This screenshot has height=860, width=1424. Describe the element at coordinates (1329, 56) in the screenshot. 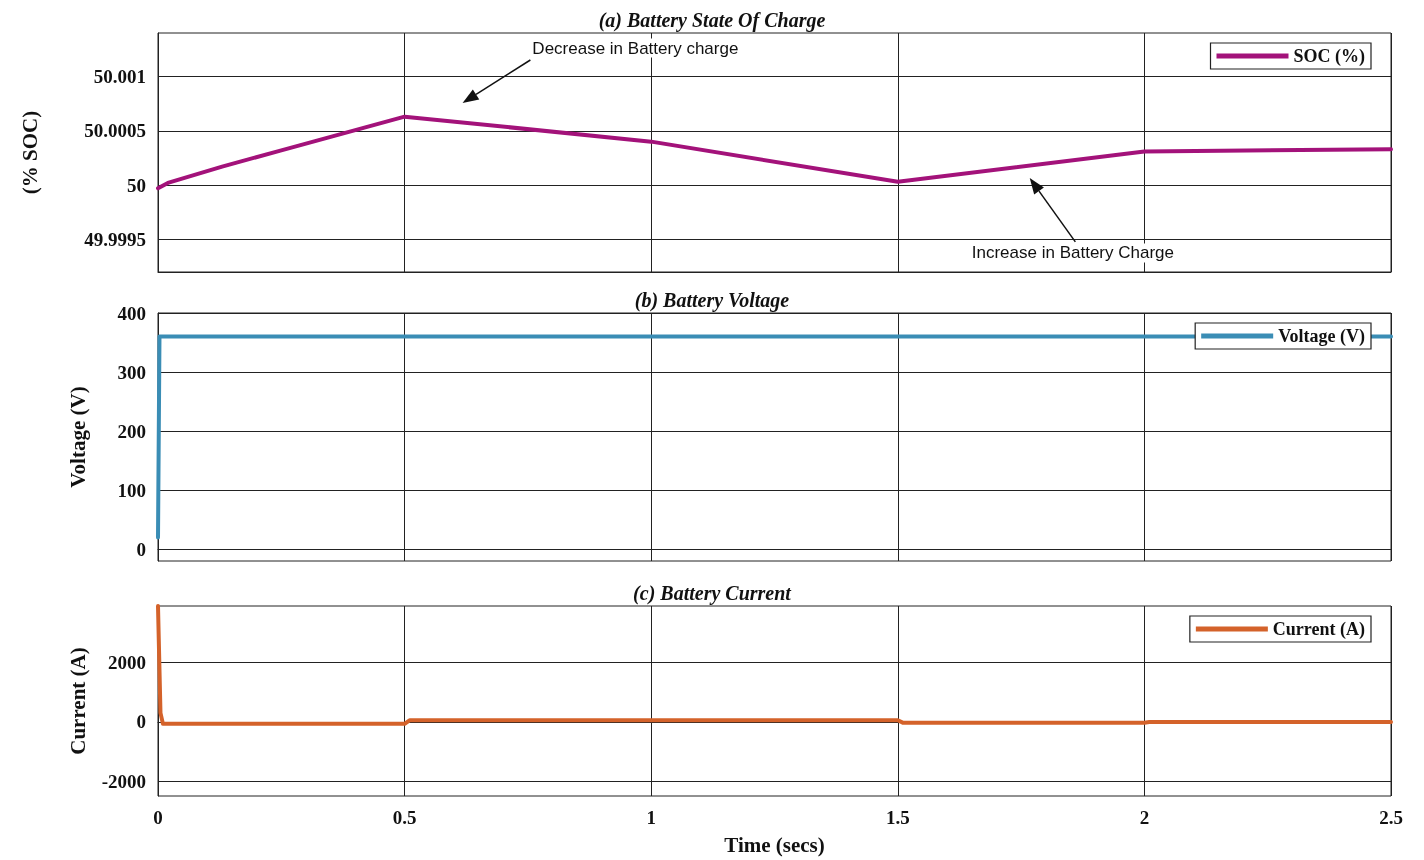

I see `legend-label: SOC (%)` at that location.